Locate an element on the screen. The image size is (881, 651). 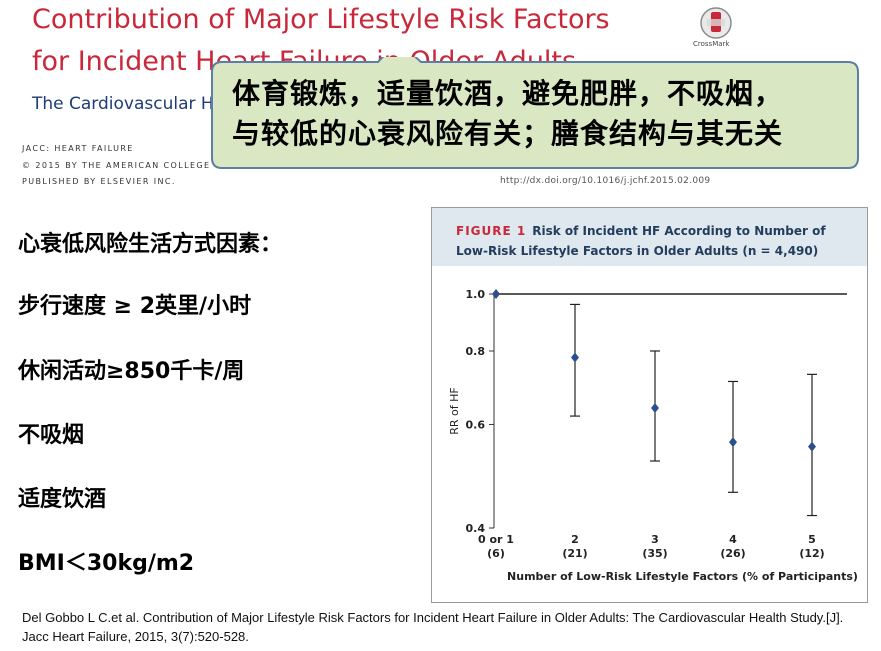
factor-bmi: BMI＜30kg/m2 is located at coordinates (106, 563).